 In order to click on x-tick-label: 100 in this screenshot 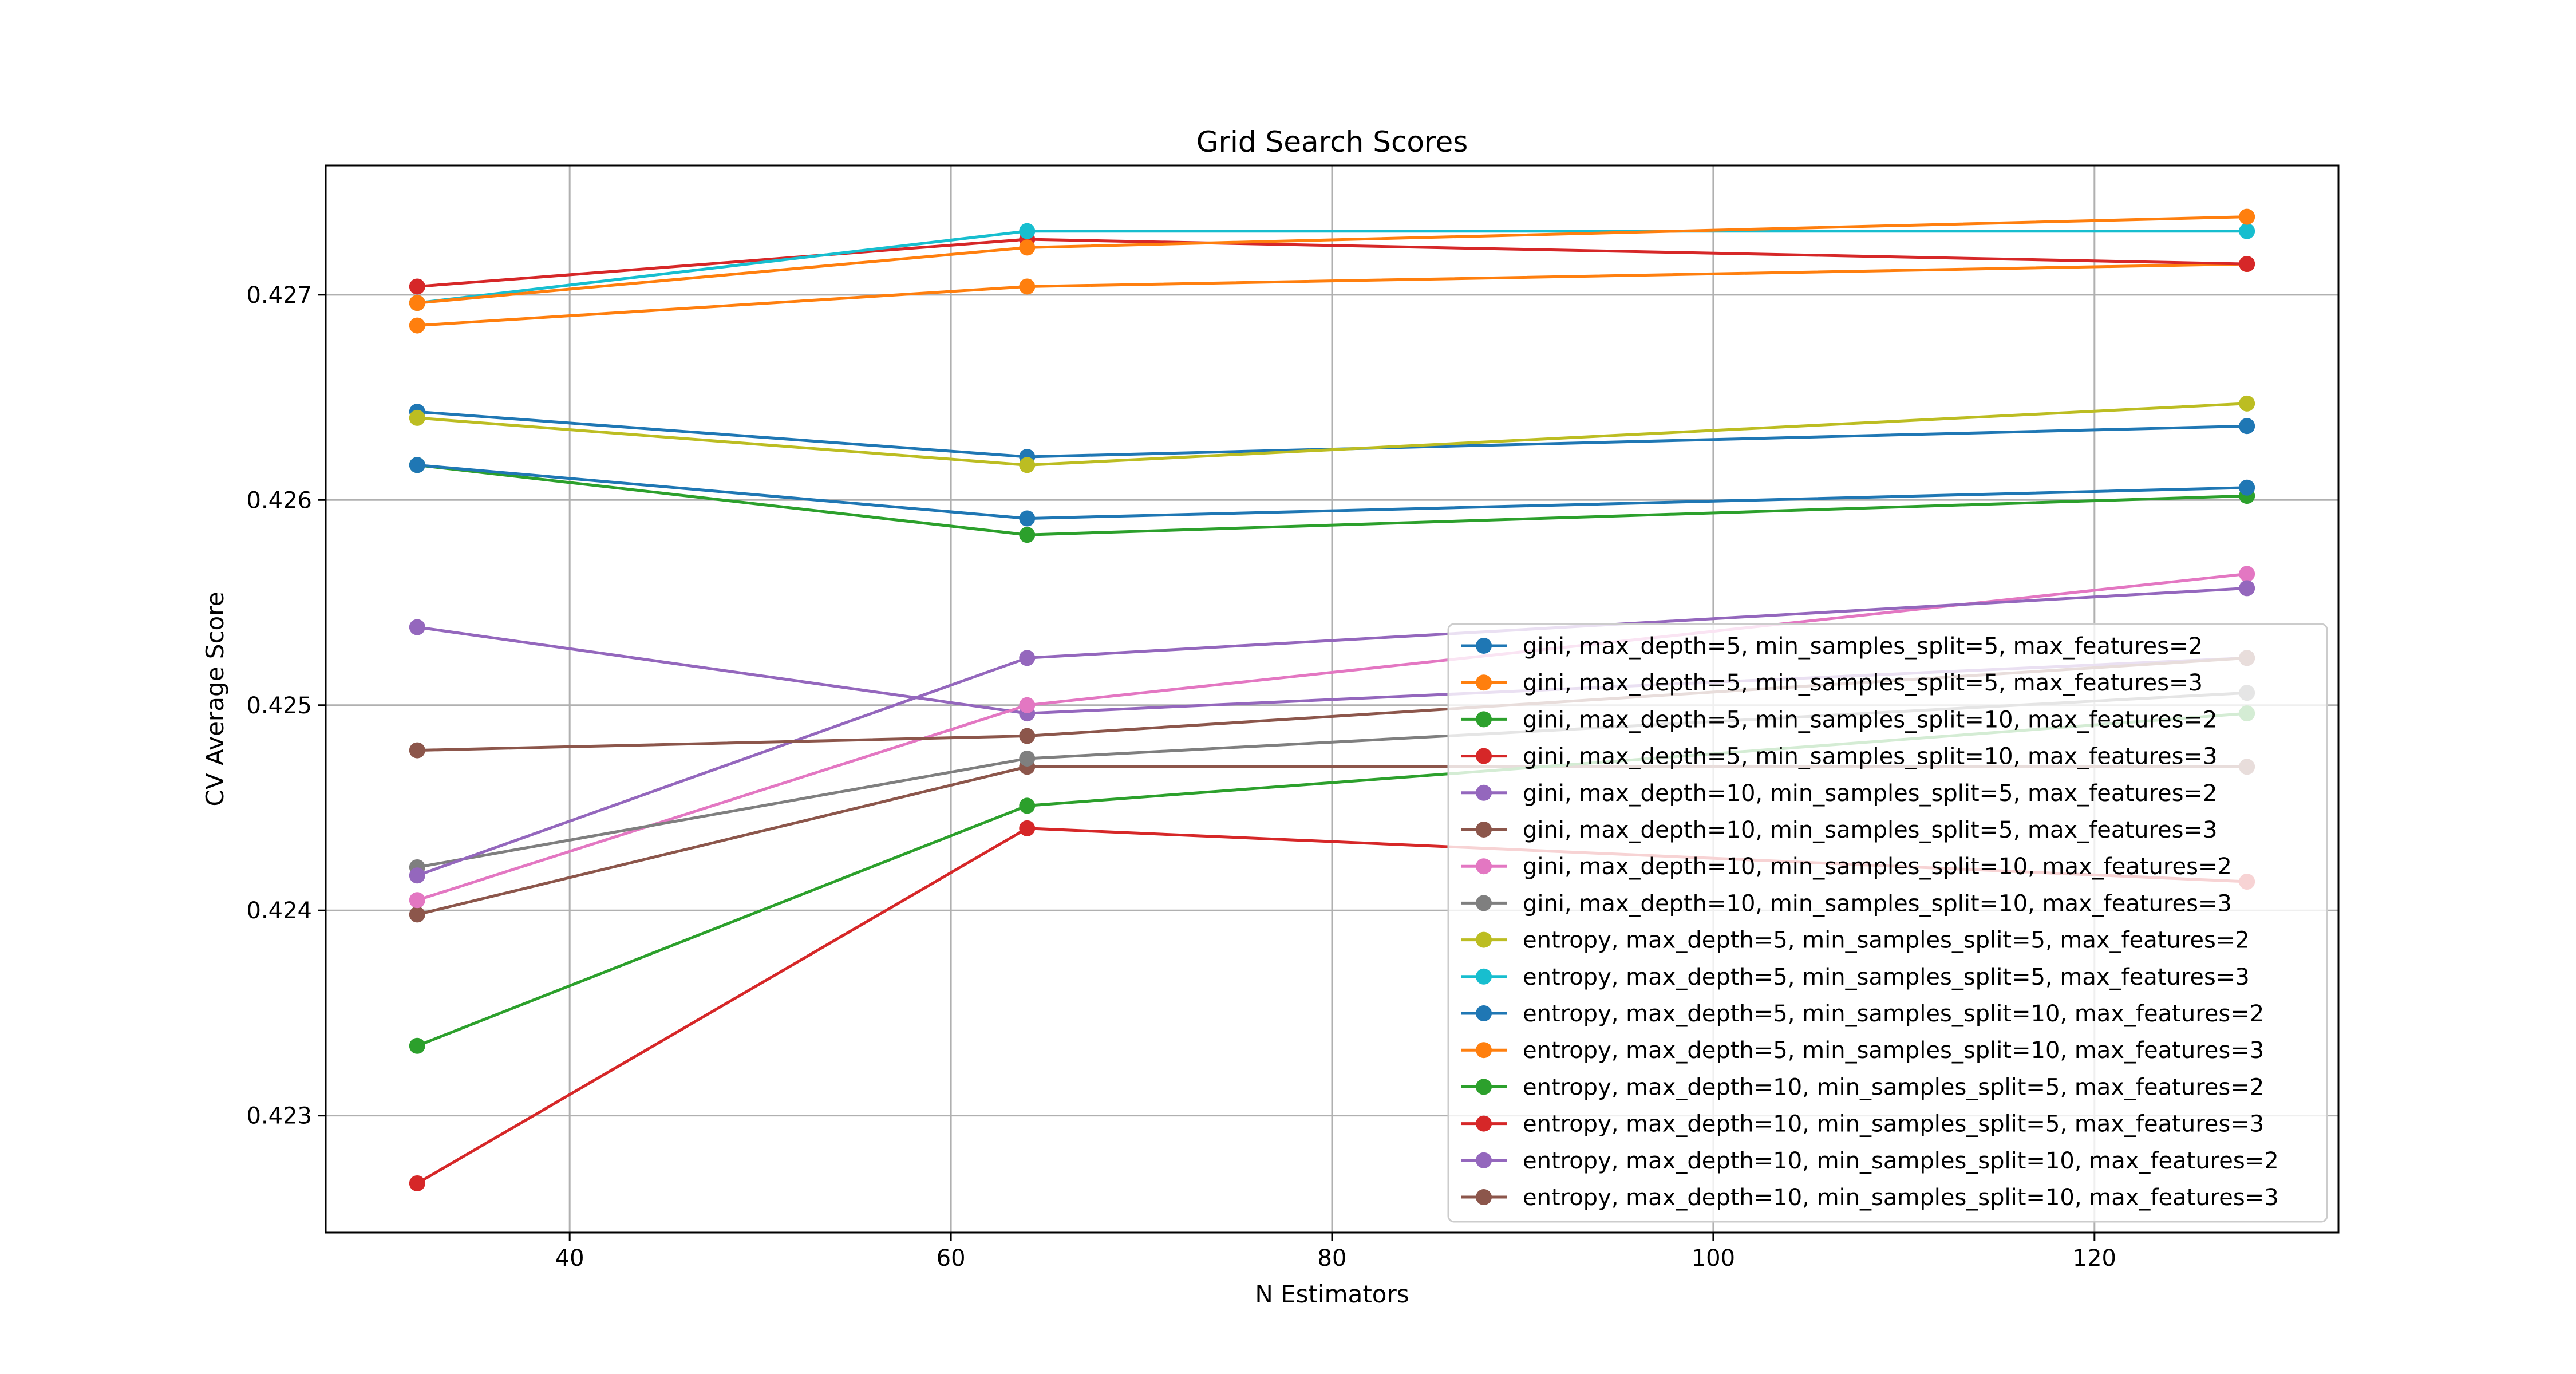, I will do `click(1713, 1258)`.